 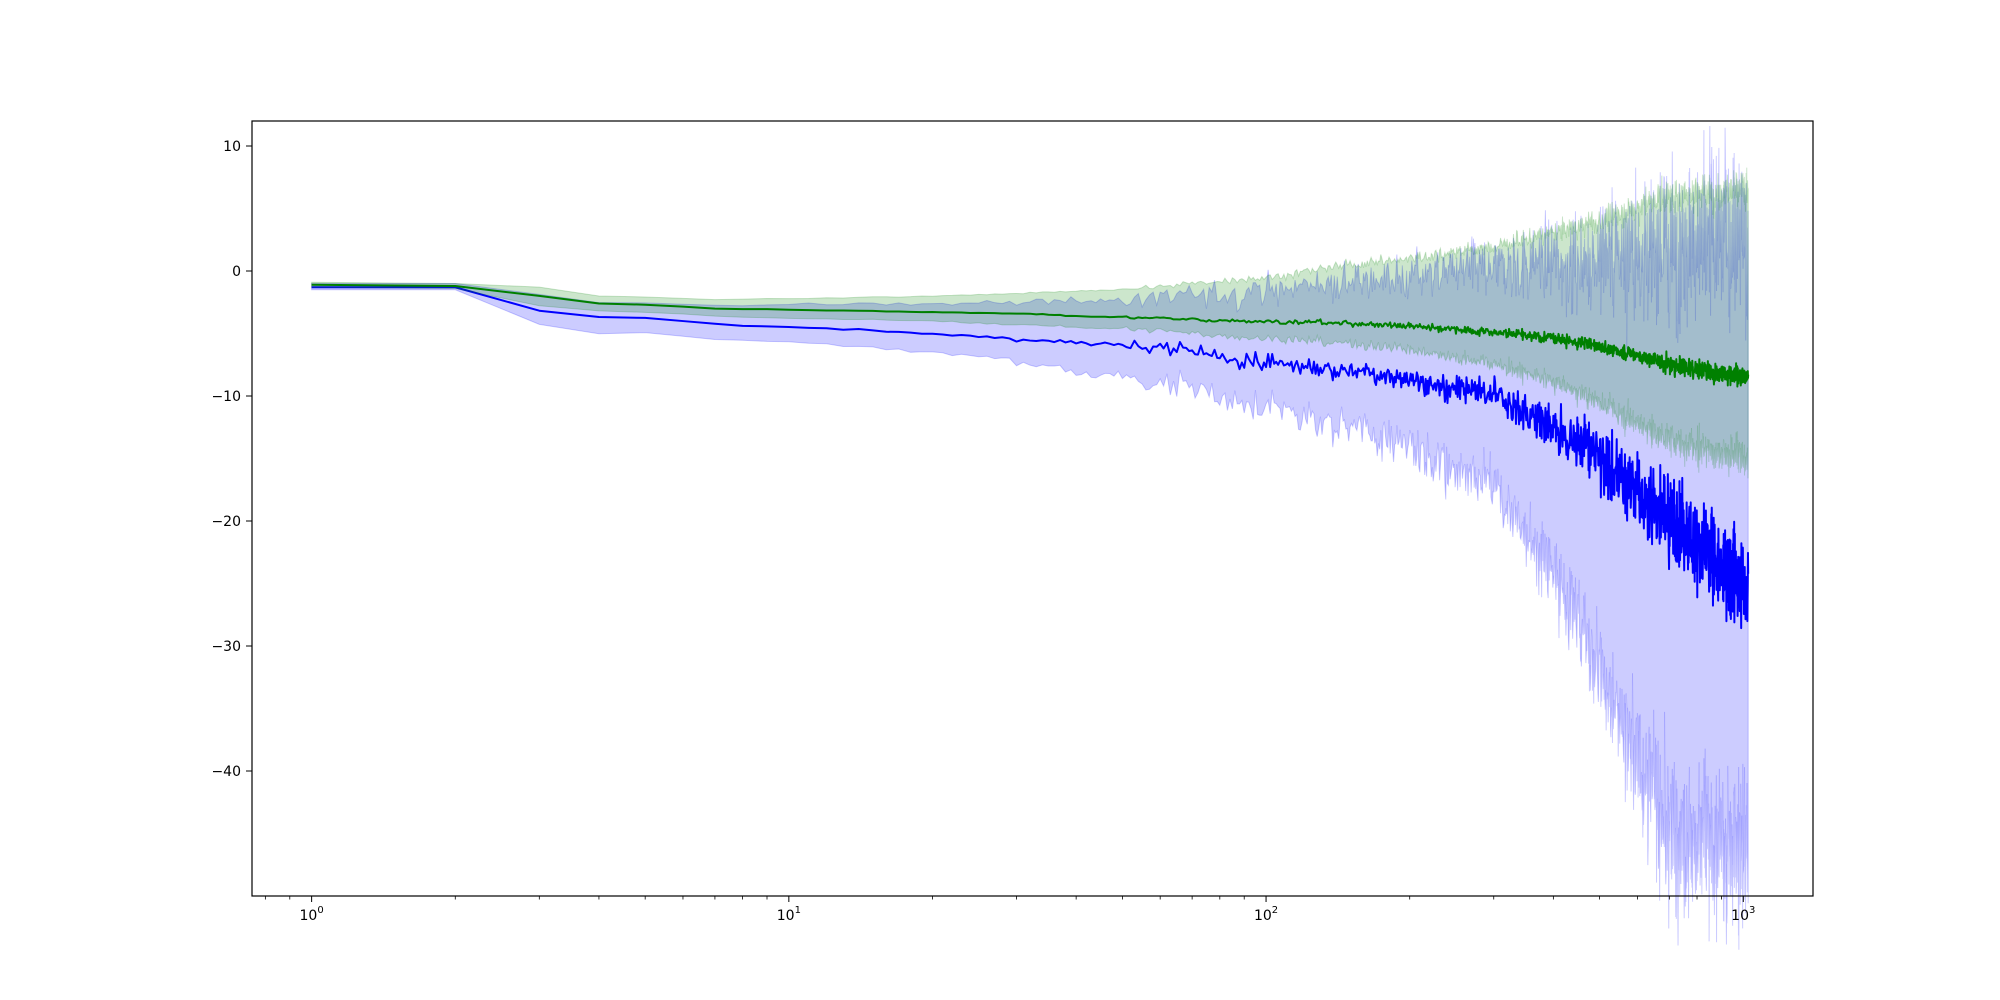 I want to click on y-tick-label-3: −20, so click(x=226, y=522).